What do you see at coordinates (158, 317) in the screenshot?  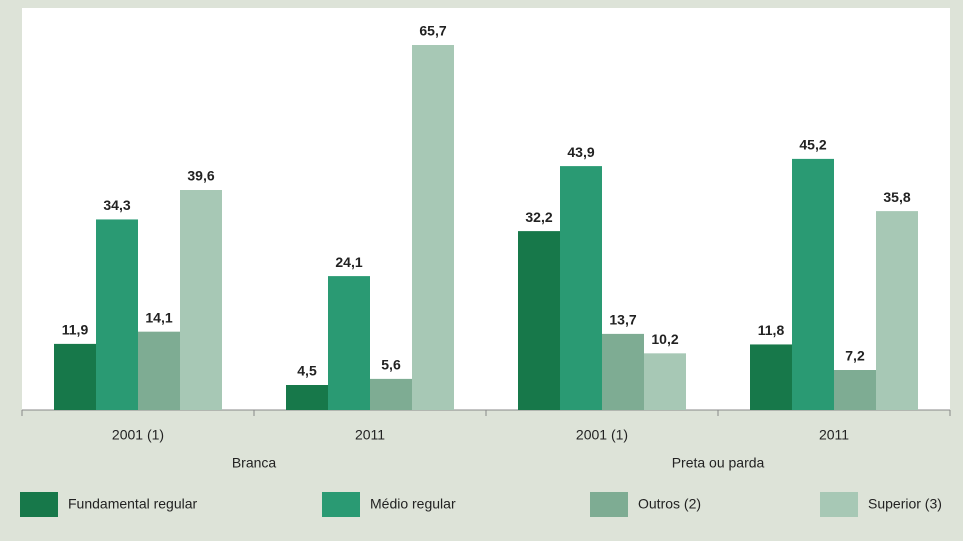 I see `value-label: 14,1` at bounding box center [158, 317].